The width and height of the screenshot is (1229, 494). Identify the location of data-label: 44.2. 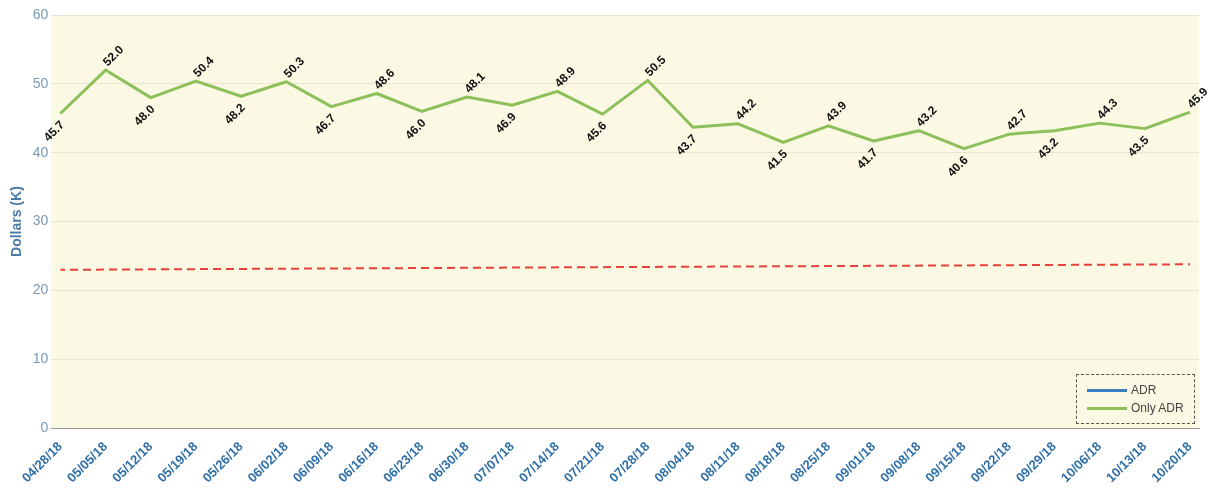
(746, 109).